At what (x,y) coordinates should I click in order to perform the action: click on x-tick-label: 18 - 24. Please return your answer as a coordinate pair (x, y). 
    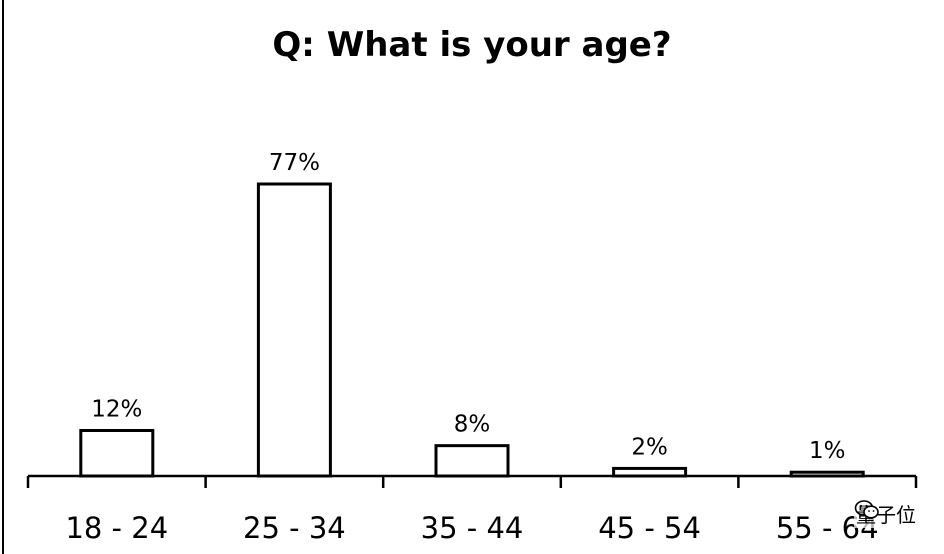
    Looking at the image, I should click on (116, 528).